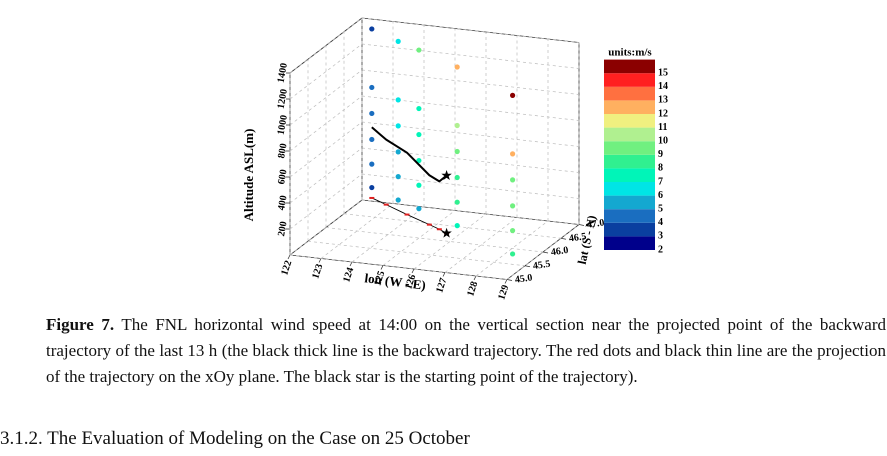  I want to click on start-star, so click(446, 175).